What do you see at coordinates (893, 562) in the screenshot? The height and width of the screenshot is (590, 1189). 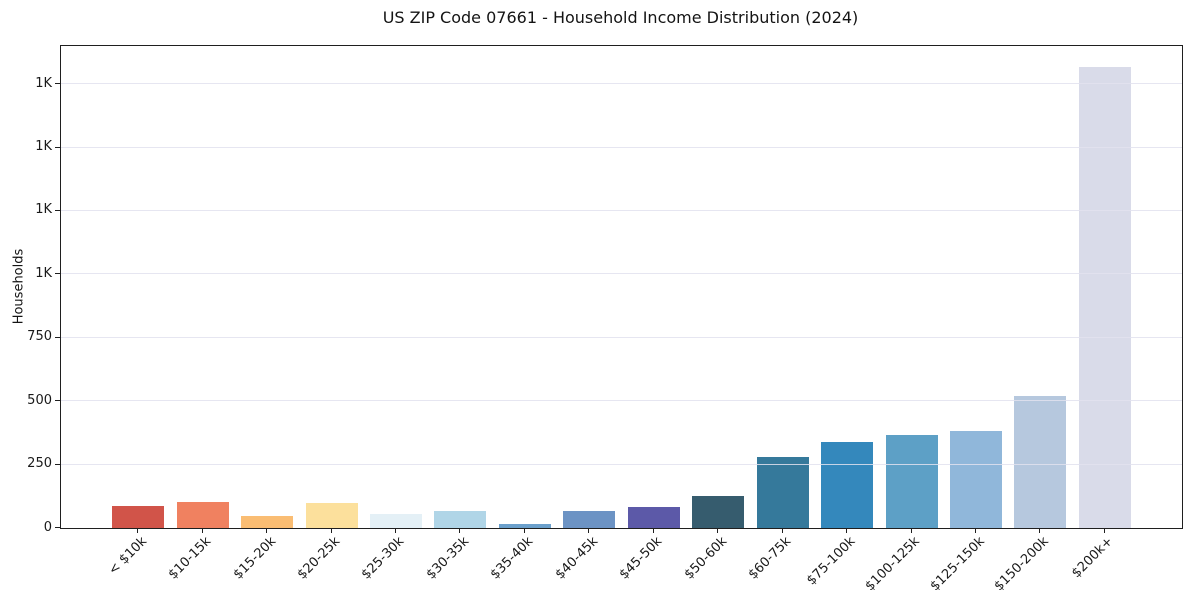 I see `x-tick-label: $100-125k` at bounding box center [893, 562].